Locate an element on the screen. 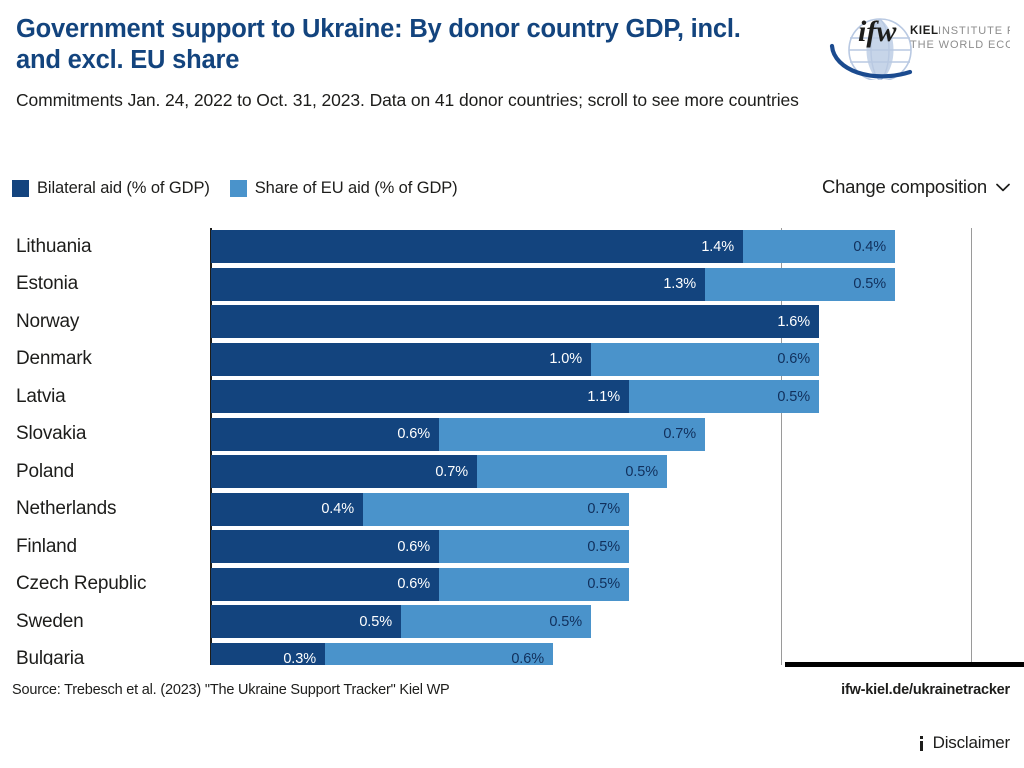  country-label: Norway is located at coordinates (48, 321).